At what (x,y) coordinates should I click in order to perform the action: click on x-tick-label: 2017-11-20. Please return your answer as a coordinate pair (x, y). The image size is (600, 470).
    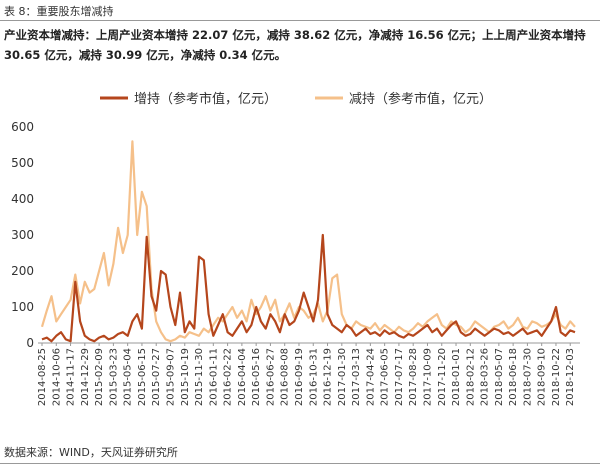
    Looking at the image, I should click on (442, 377).